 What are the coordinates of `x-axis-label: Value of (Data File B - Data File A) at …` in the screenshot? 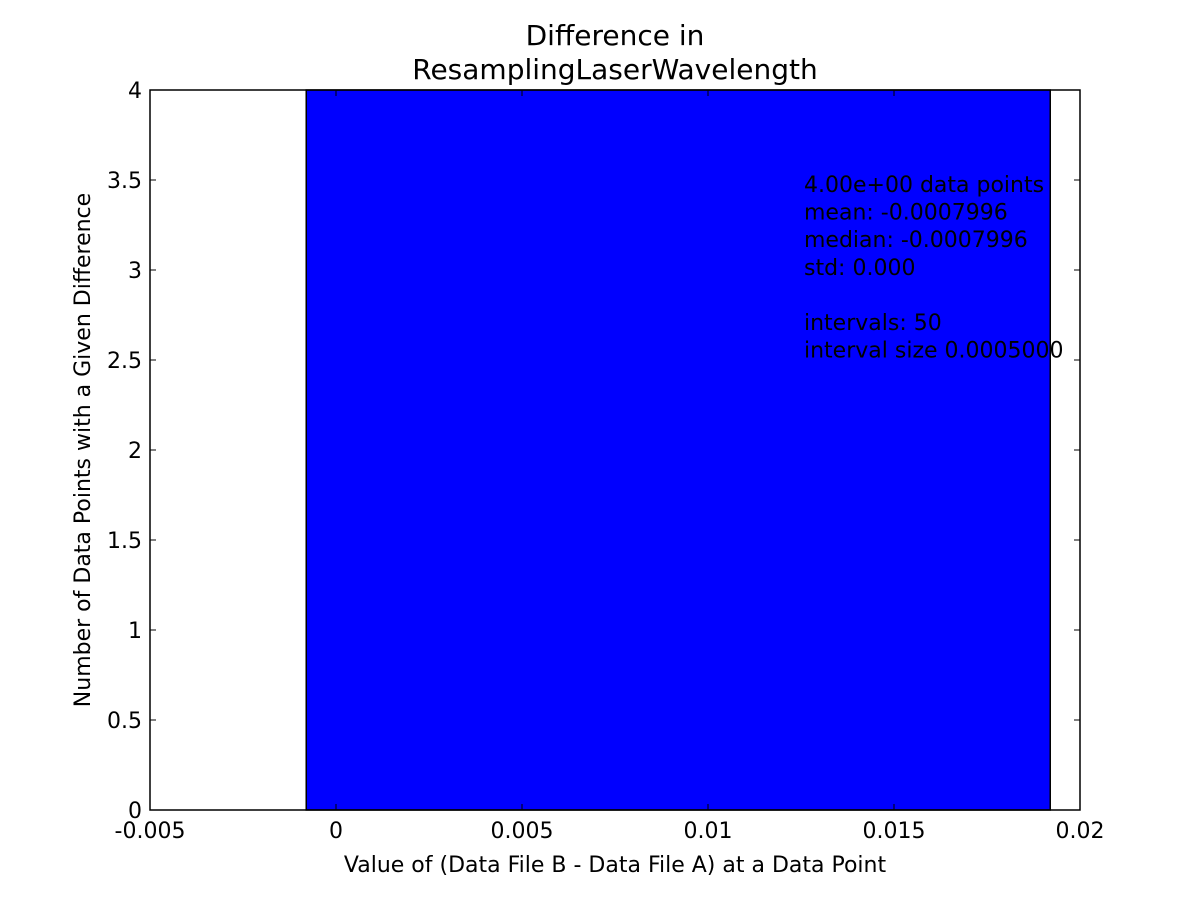 It's located at (615, 865).